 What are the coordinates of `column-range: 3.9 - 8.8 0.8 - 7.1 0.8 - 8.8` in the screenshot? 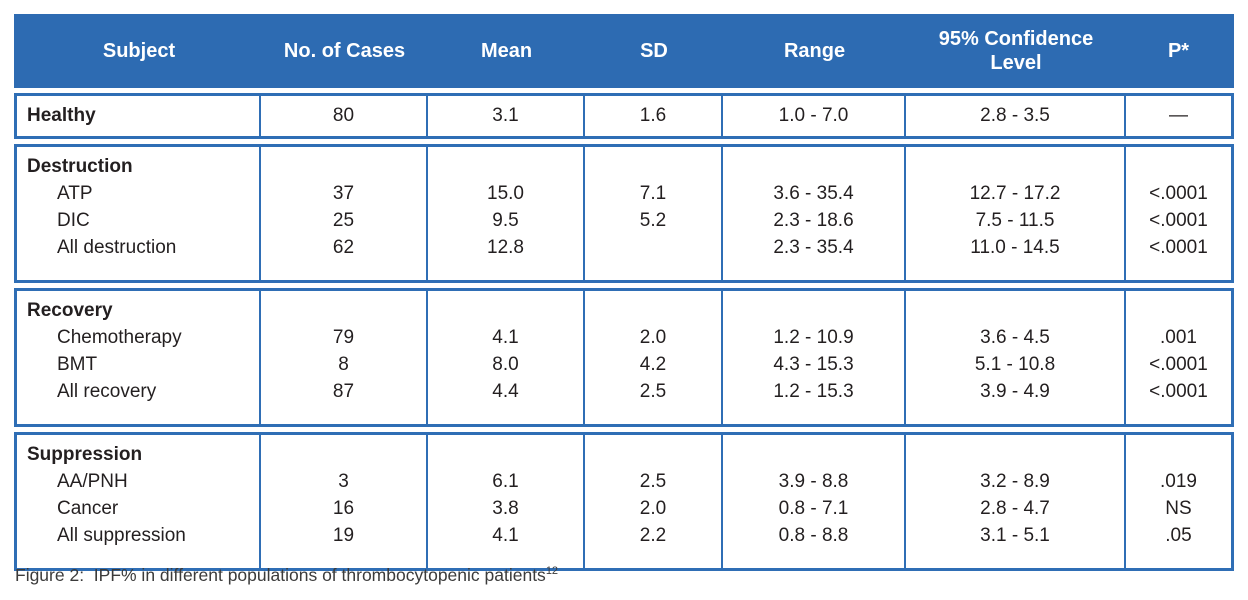 It's located at (814, 501).